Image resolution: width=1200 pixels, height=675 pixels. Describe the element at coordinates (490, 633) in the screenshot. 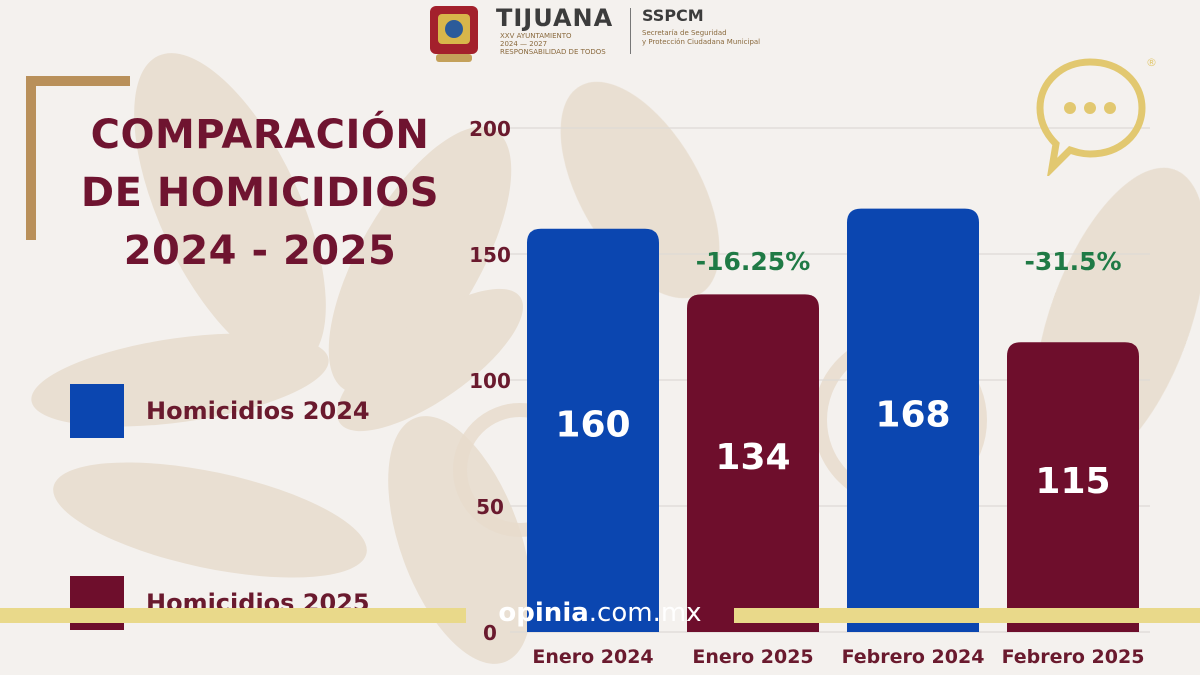

I see `y-tick-label: 0` at that location.